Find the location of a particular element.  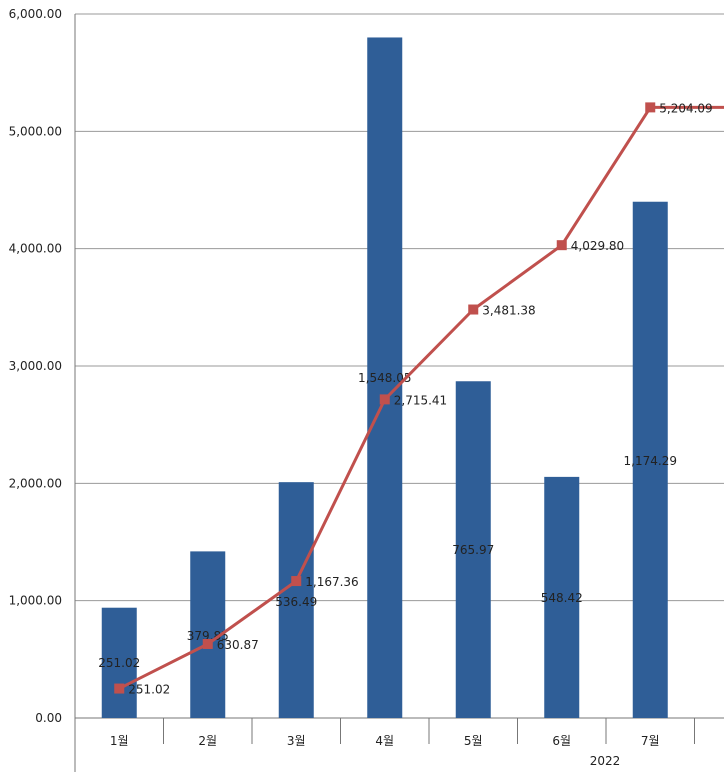

bar-data-label: 379.85 is located at coordinates (208, 636).